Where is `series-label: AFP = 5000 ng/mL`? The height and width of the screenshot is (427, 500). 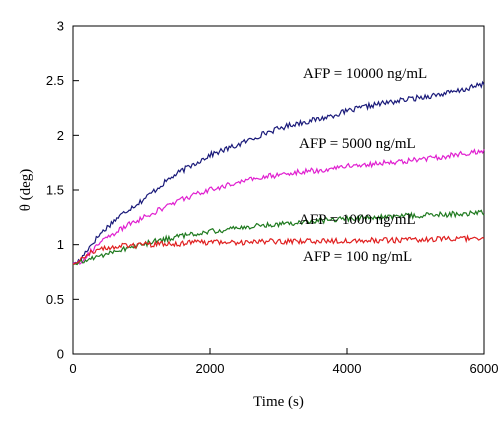
series-label: AFP = 5000 ng/mL is located at coordinates (357, 144).